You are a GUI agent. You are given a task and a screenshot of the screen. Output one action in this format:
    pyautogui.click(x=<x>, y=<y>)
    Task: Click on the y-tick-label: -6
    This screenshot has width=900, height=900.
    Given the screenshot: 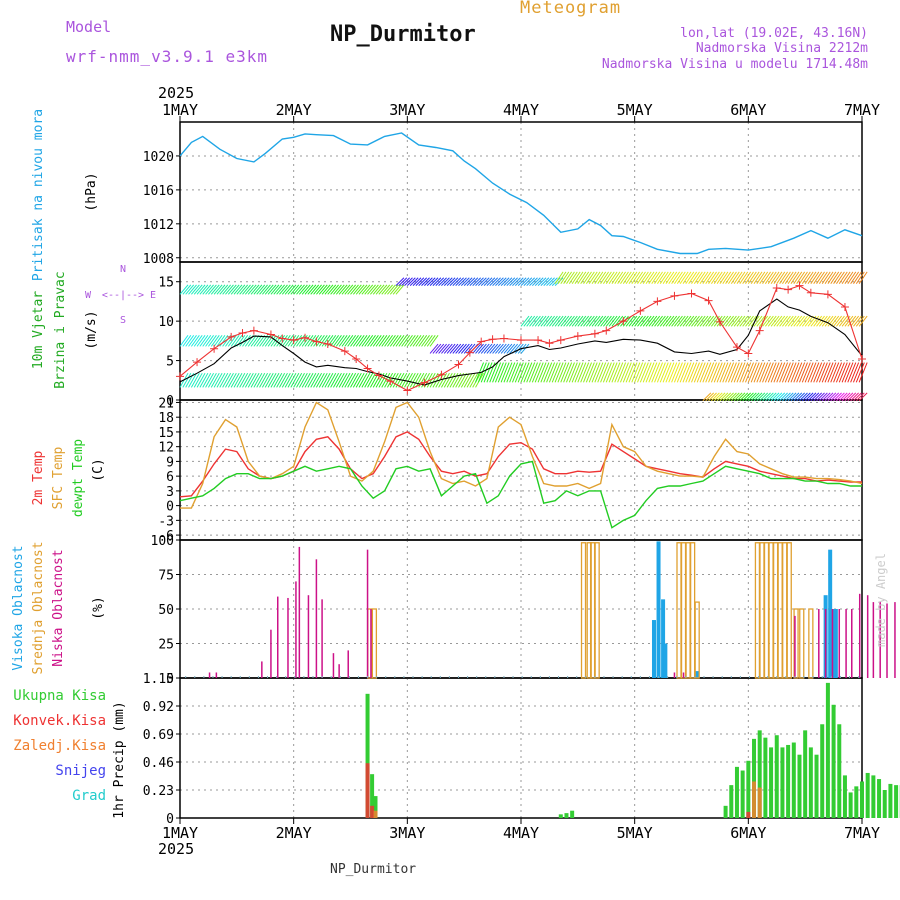 What is the action you would take?
    pyautogui.click(x=166, y=536)
    